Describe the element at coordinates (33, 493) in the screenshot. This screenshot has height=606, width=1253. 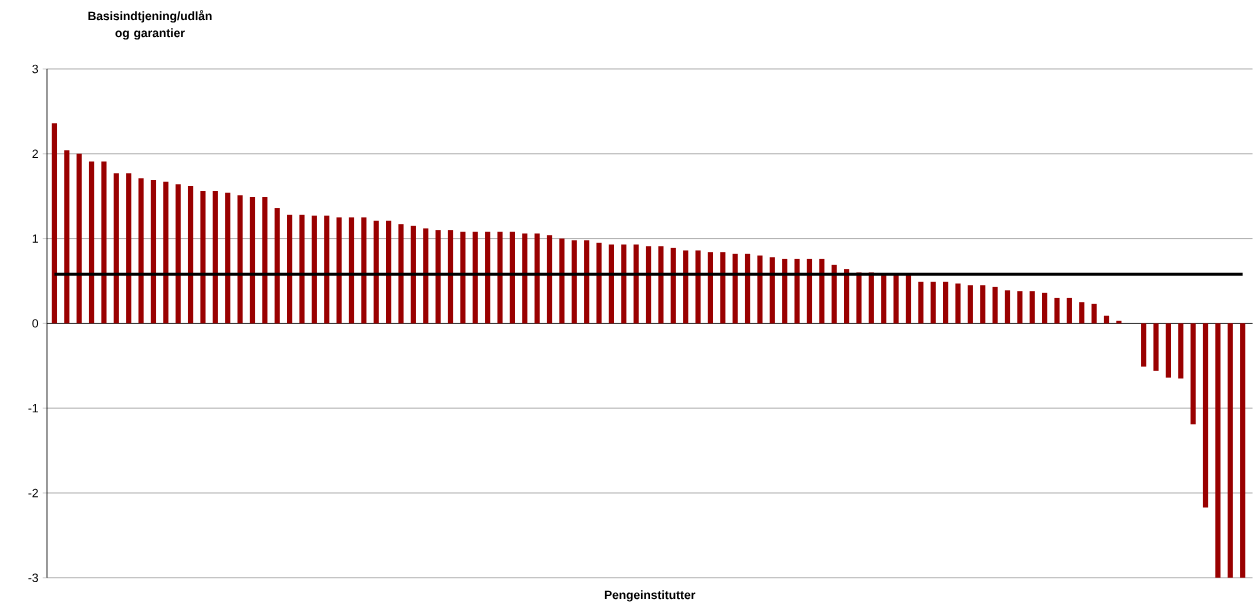
I see `y-tick-label: -2` at that location.